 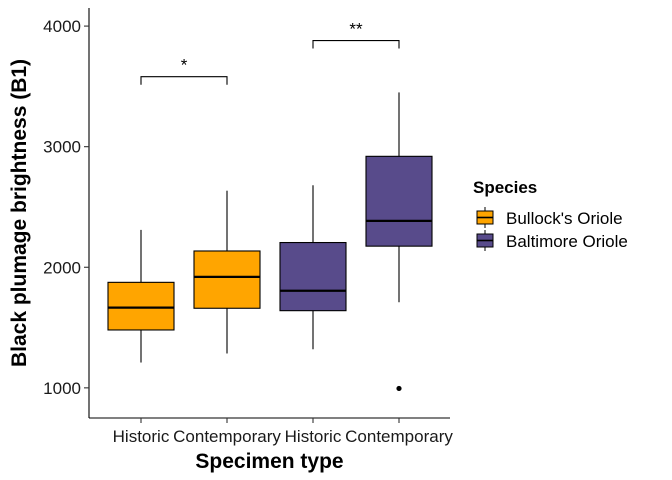 What do you see at coordinates (19, 213) in the screenshot?
I see `y-axis-title: Black plumage brightness (B1)` at bounding box center [19, 213].